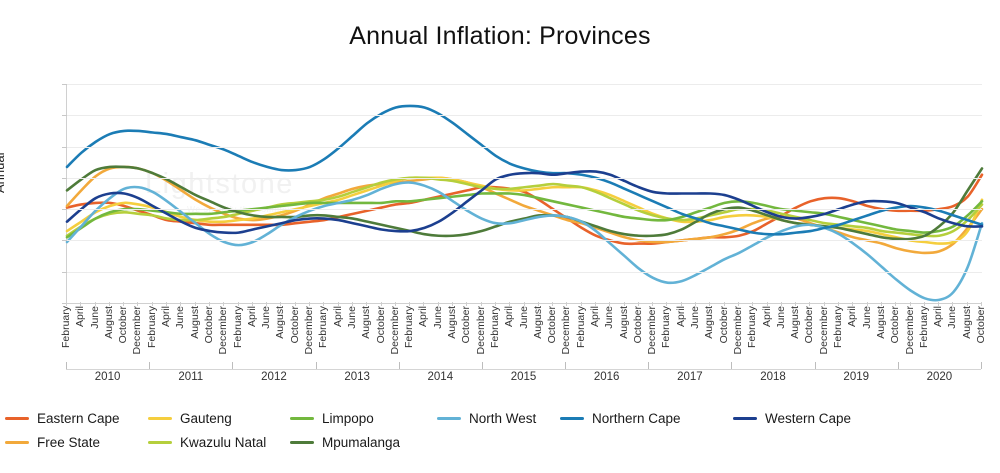 The height and width of the screenshot is (473, 1000). Describe the element at coordinates (524, 207) in the screenshot. I see `series-line-kwazulu-natal` at that location.